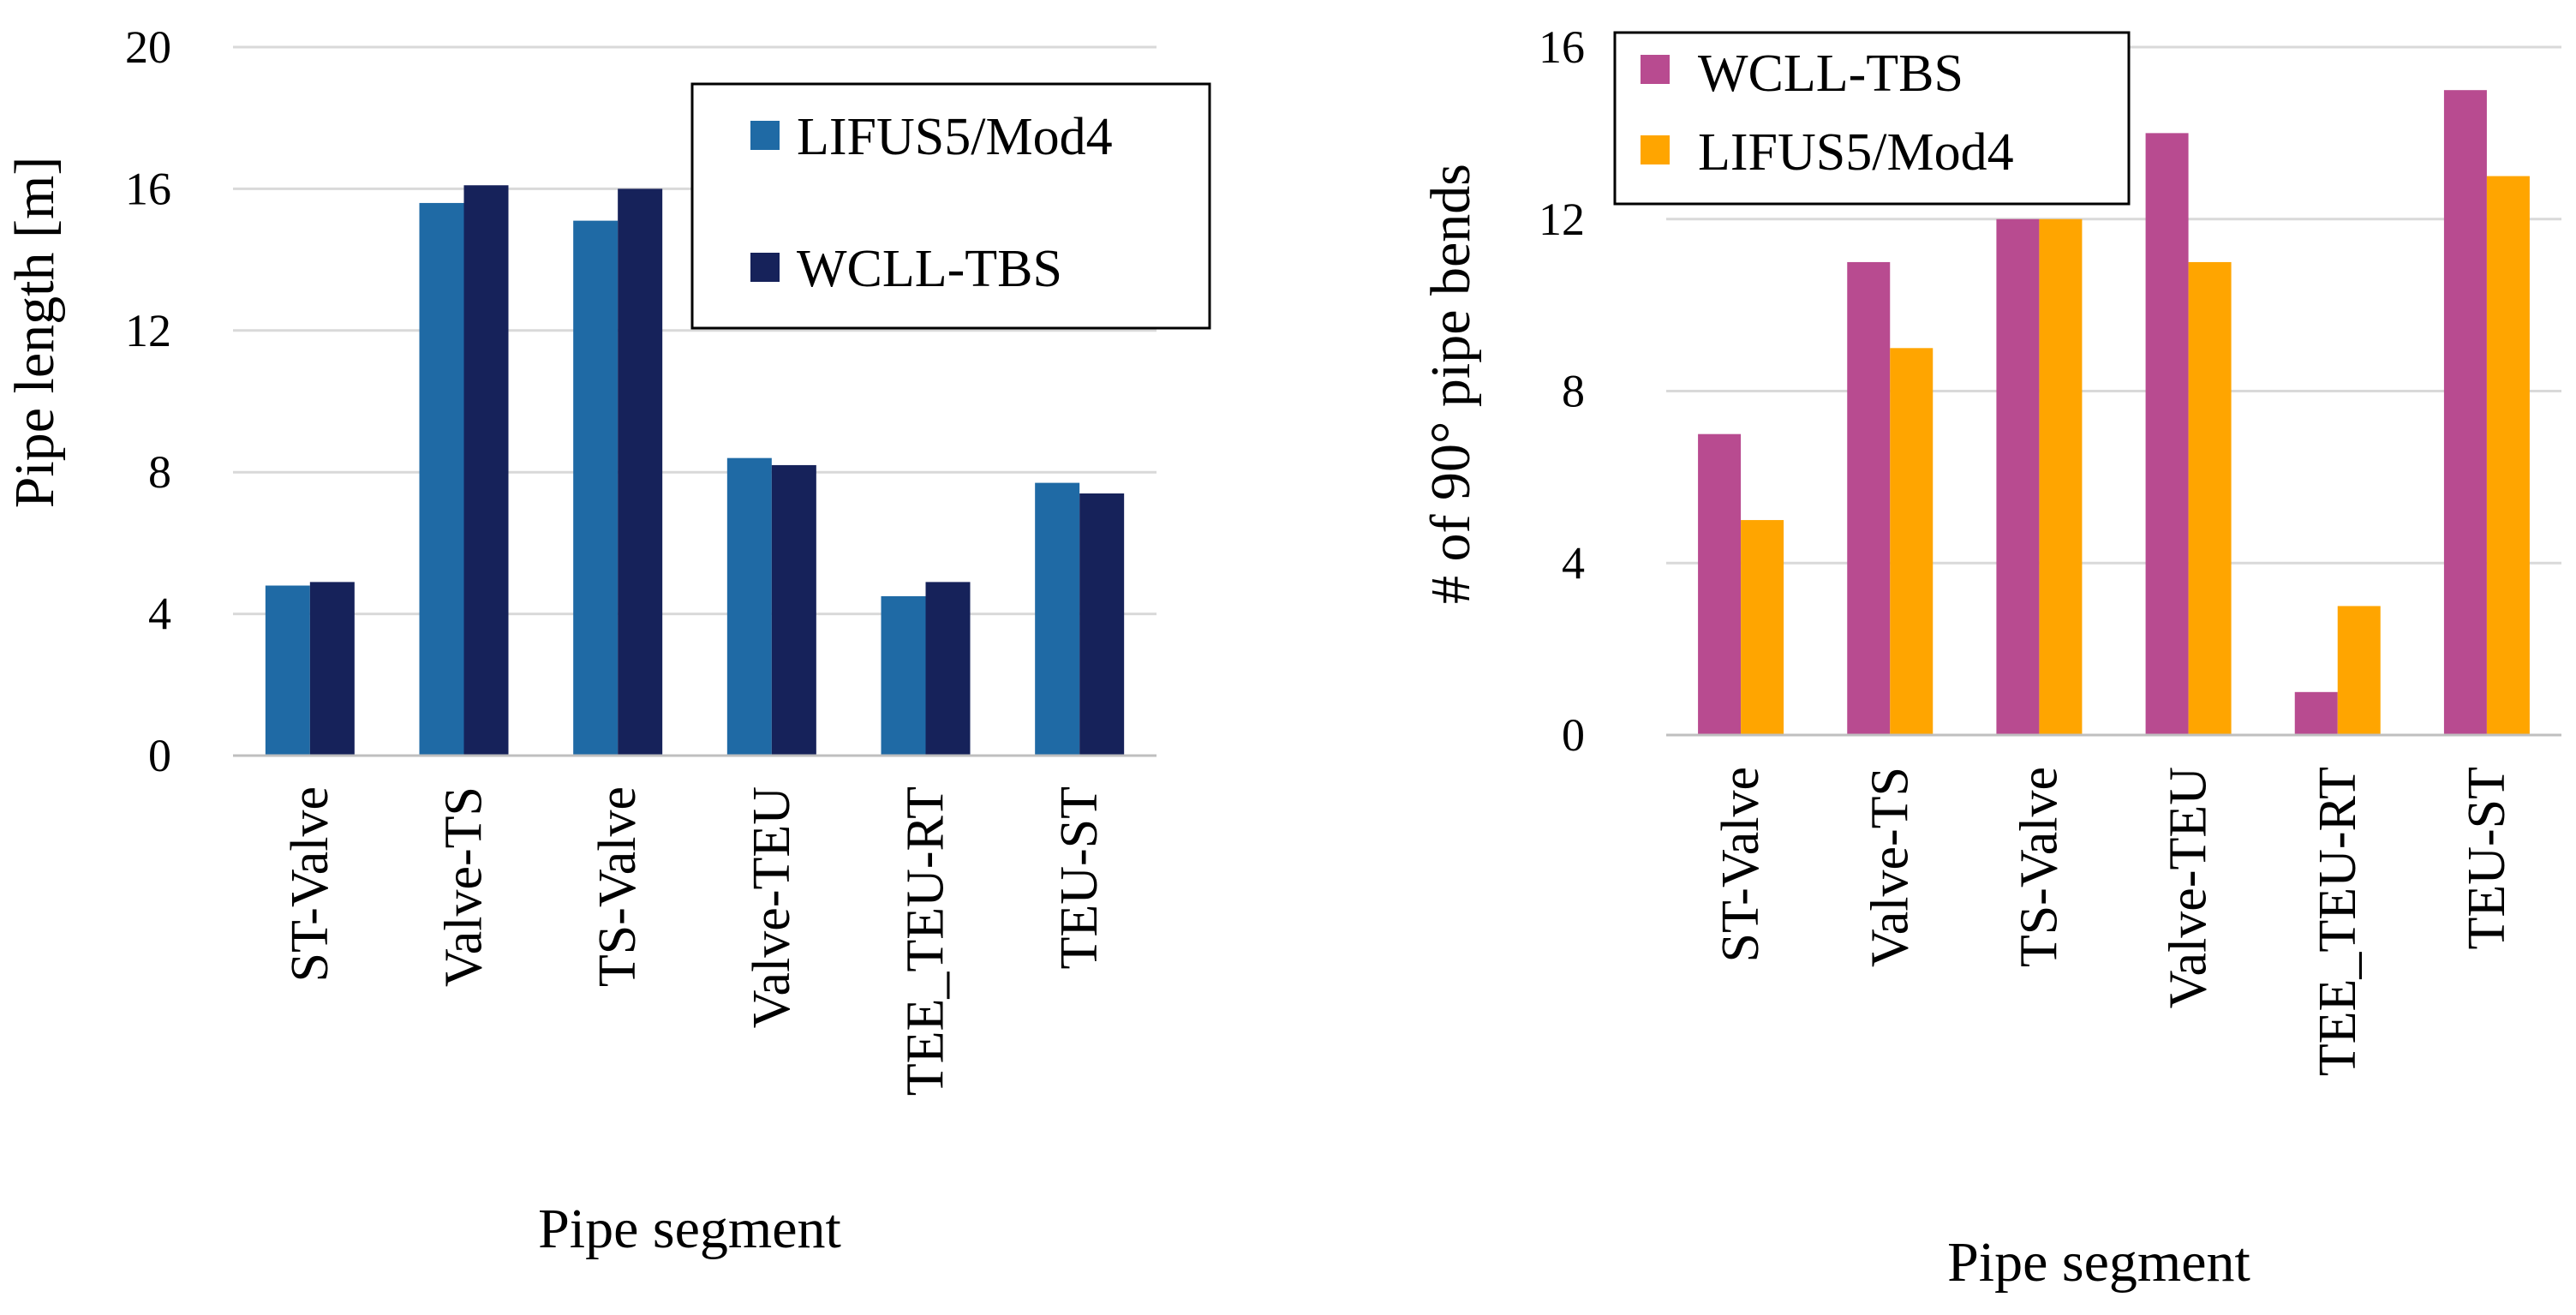 The width and height of the screenshot is (2576, 1315). I want to click on y-axis-title: Pipe length [m], so click(34, 333).